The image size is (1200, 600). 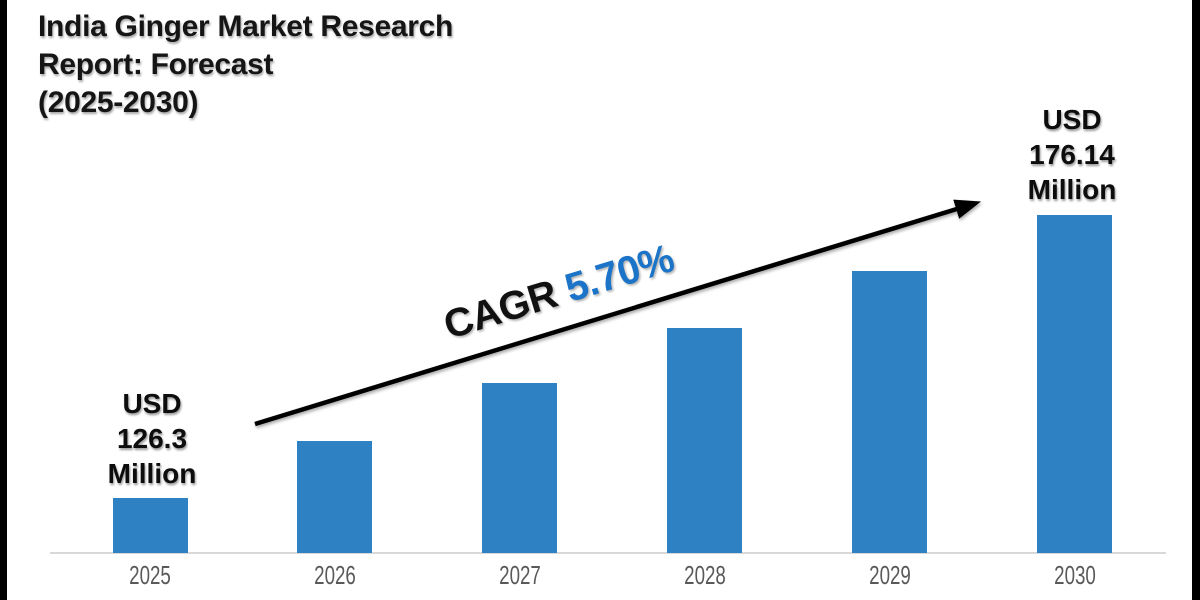 What do you see at coordinates (705, 440) in the screenshot?
I see `bar-2028` at bounding box center [705, 440].